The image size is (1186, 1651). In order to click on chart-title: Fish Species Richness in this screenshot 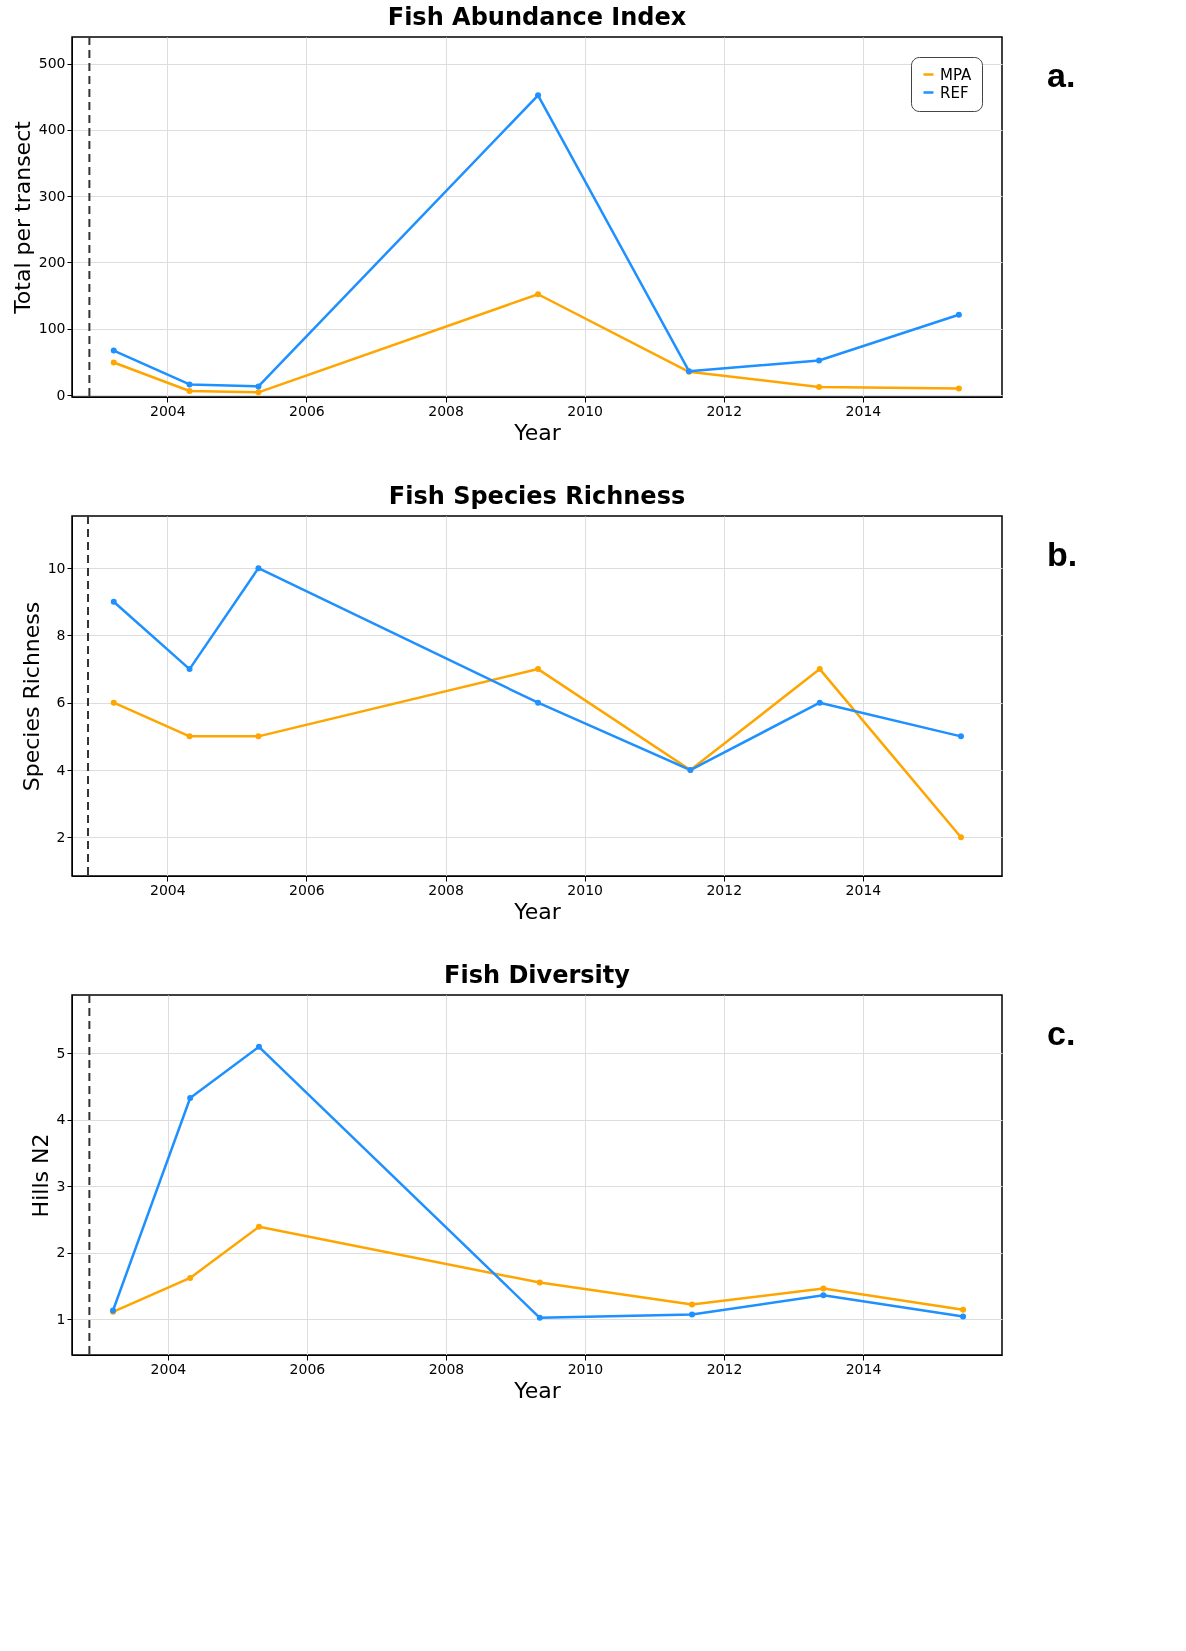, I will do `click(537, 496)`.